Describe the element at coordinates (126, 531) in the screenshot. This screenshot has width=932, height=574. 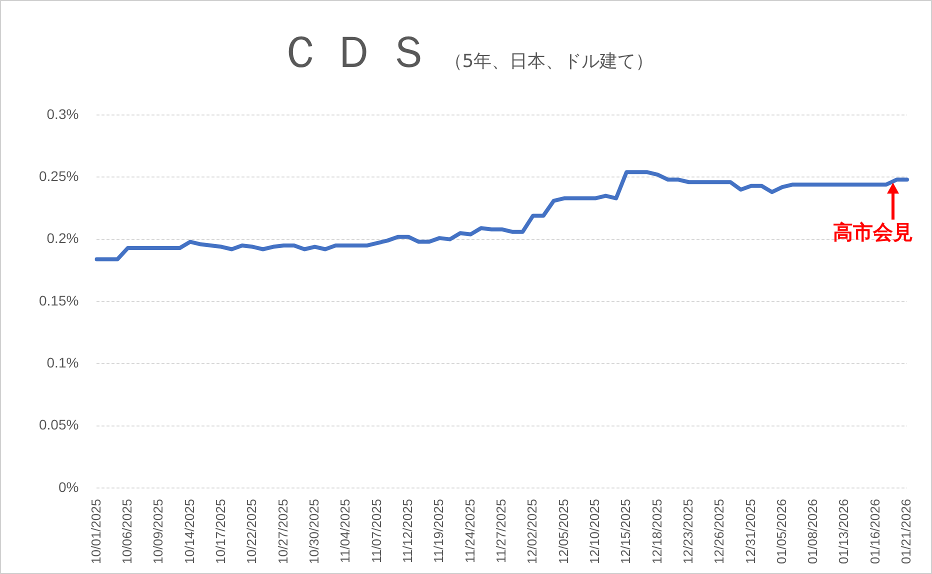
I see `x-tick-label: 10/06/2025` at that location.